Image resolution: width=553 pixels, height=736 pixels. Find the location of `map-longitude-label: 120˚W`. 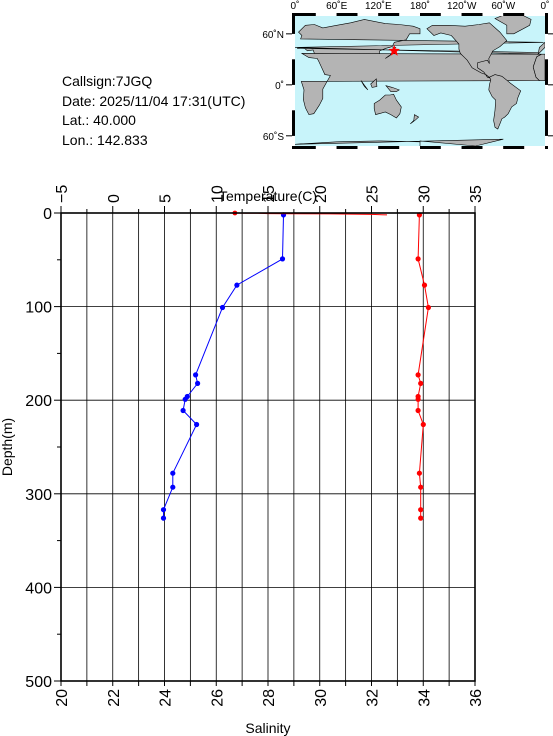

map-longitude-label: 120˚W is located at coordinates (462, 6).